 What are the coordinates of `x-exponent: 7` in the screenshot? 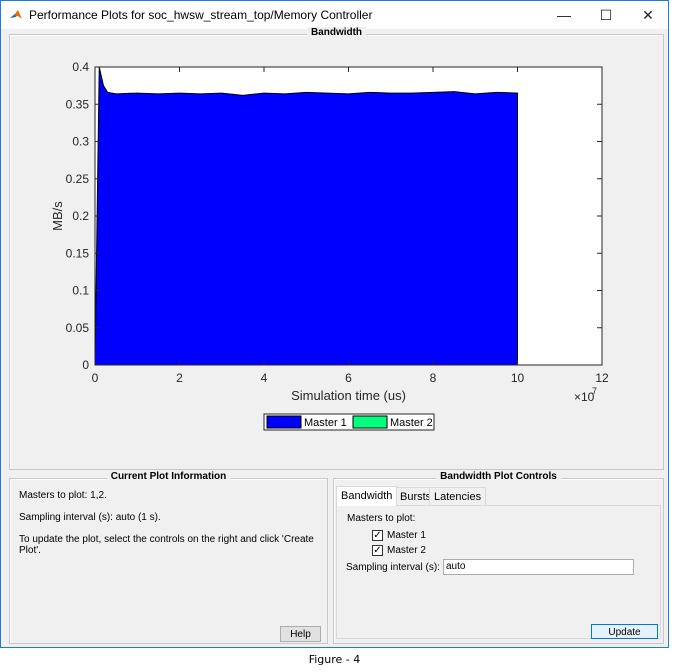 It's located at (594, 391).